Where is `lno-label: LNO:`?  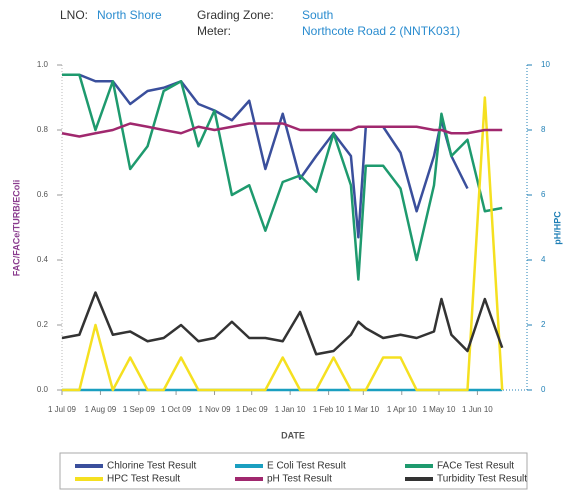 lno-label: LNO: is located at coordinates (74, 15).